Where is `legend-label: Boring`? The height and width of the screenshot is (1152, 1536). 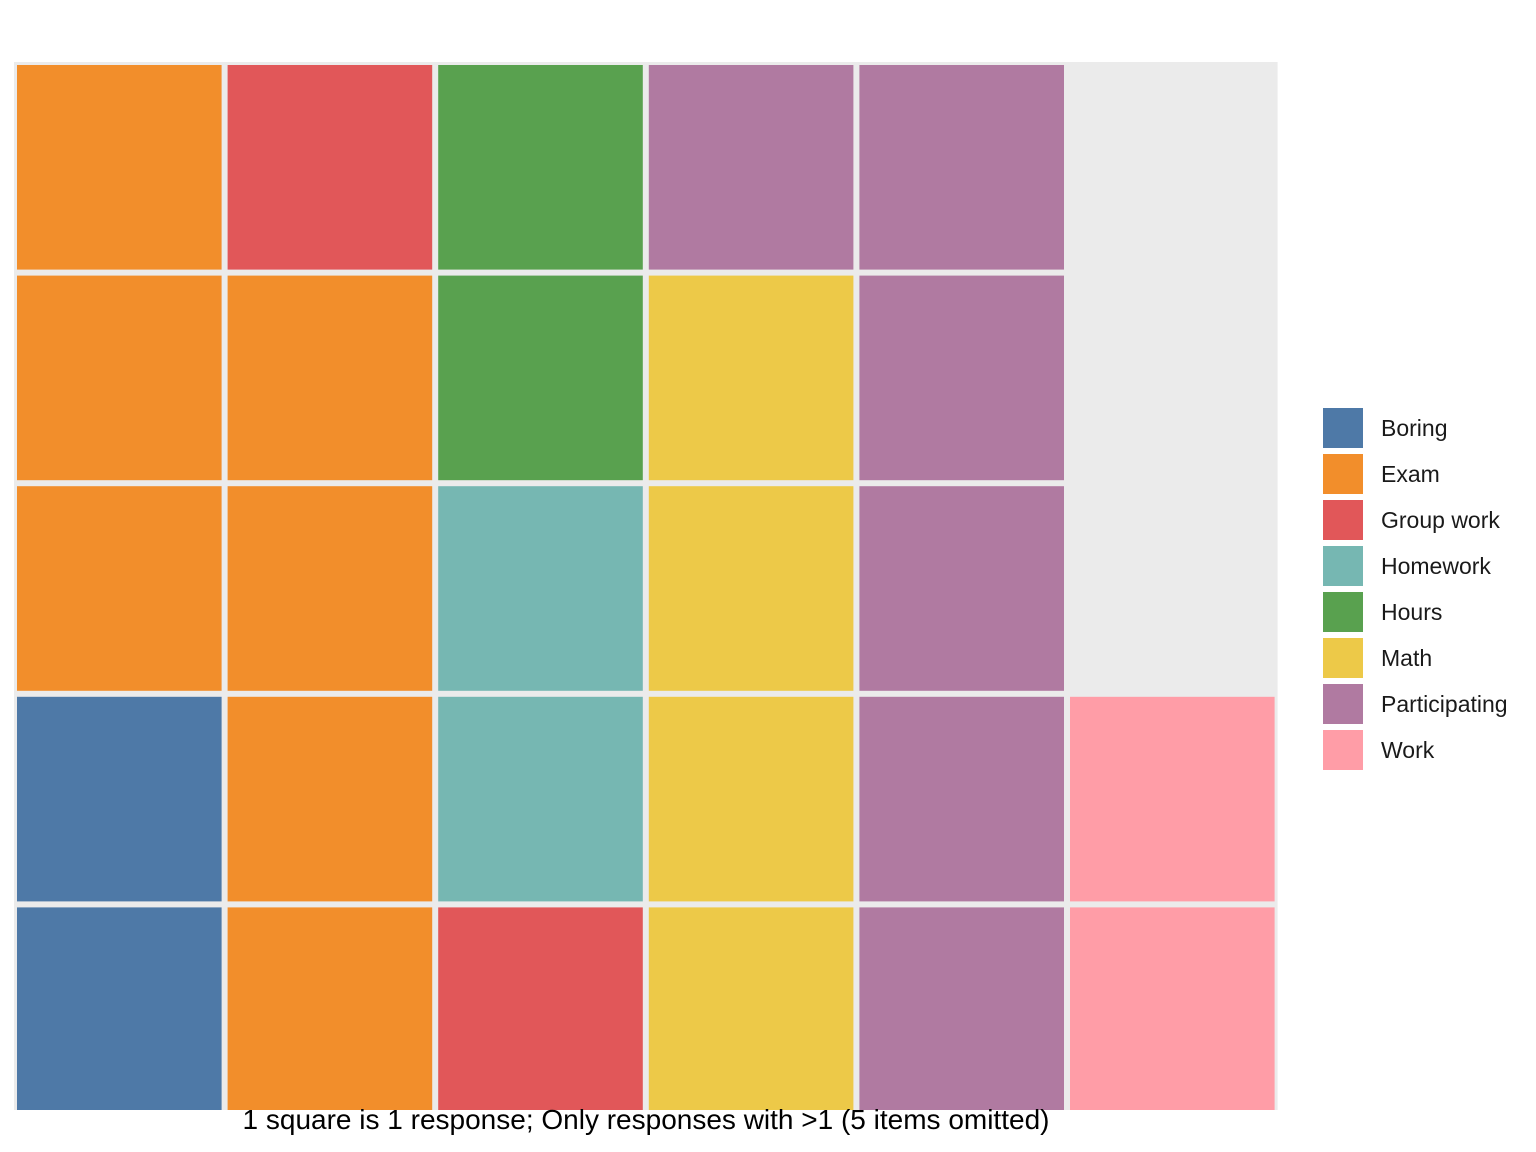
legend-label: Boring is located at coordinates (1414, 427).